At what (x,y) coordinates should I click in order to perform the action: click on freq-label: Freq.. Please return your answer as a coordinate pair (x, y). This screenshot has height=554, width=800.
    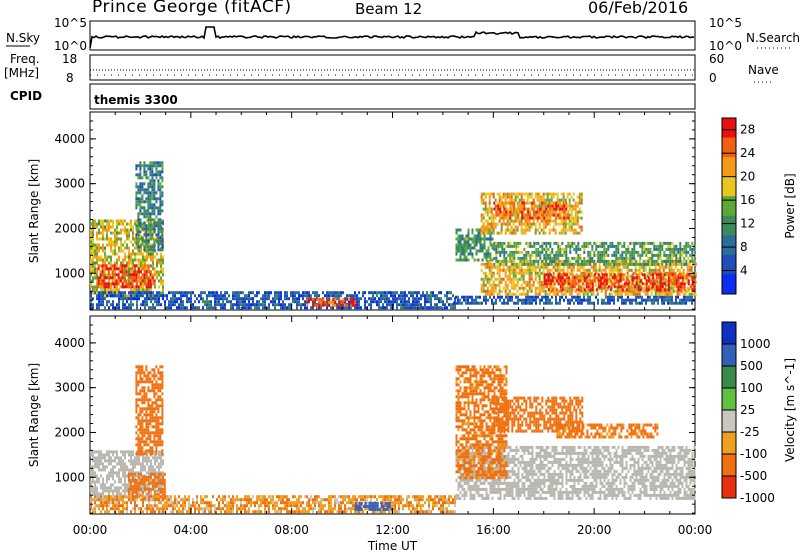
    Looking at the image, I should click on (25, 59).